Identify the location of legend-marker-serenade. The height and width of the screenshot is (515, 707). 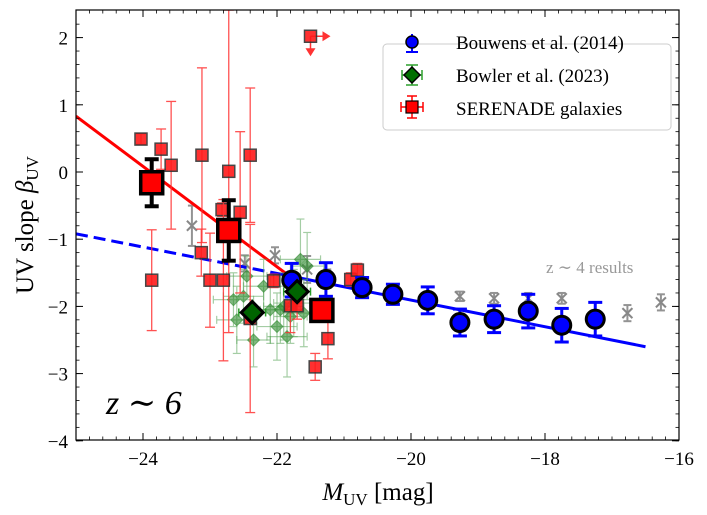
(412, 107).